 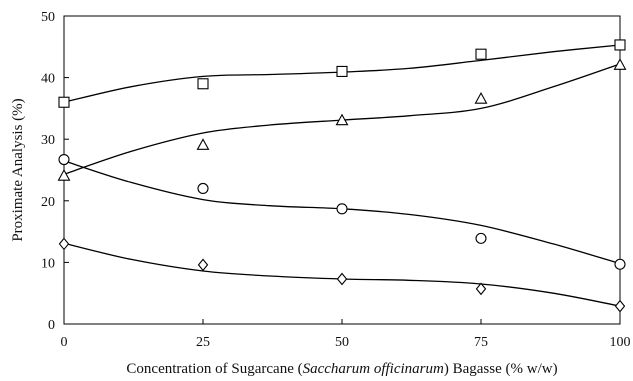 What do you see at coordinates (501, 369) in the screenshot?
I see `x-axis-title-suffix: ) Bagasse (% w/w)` at bounding box center [501, 369].